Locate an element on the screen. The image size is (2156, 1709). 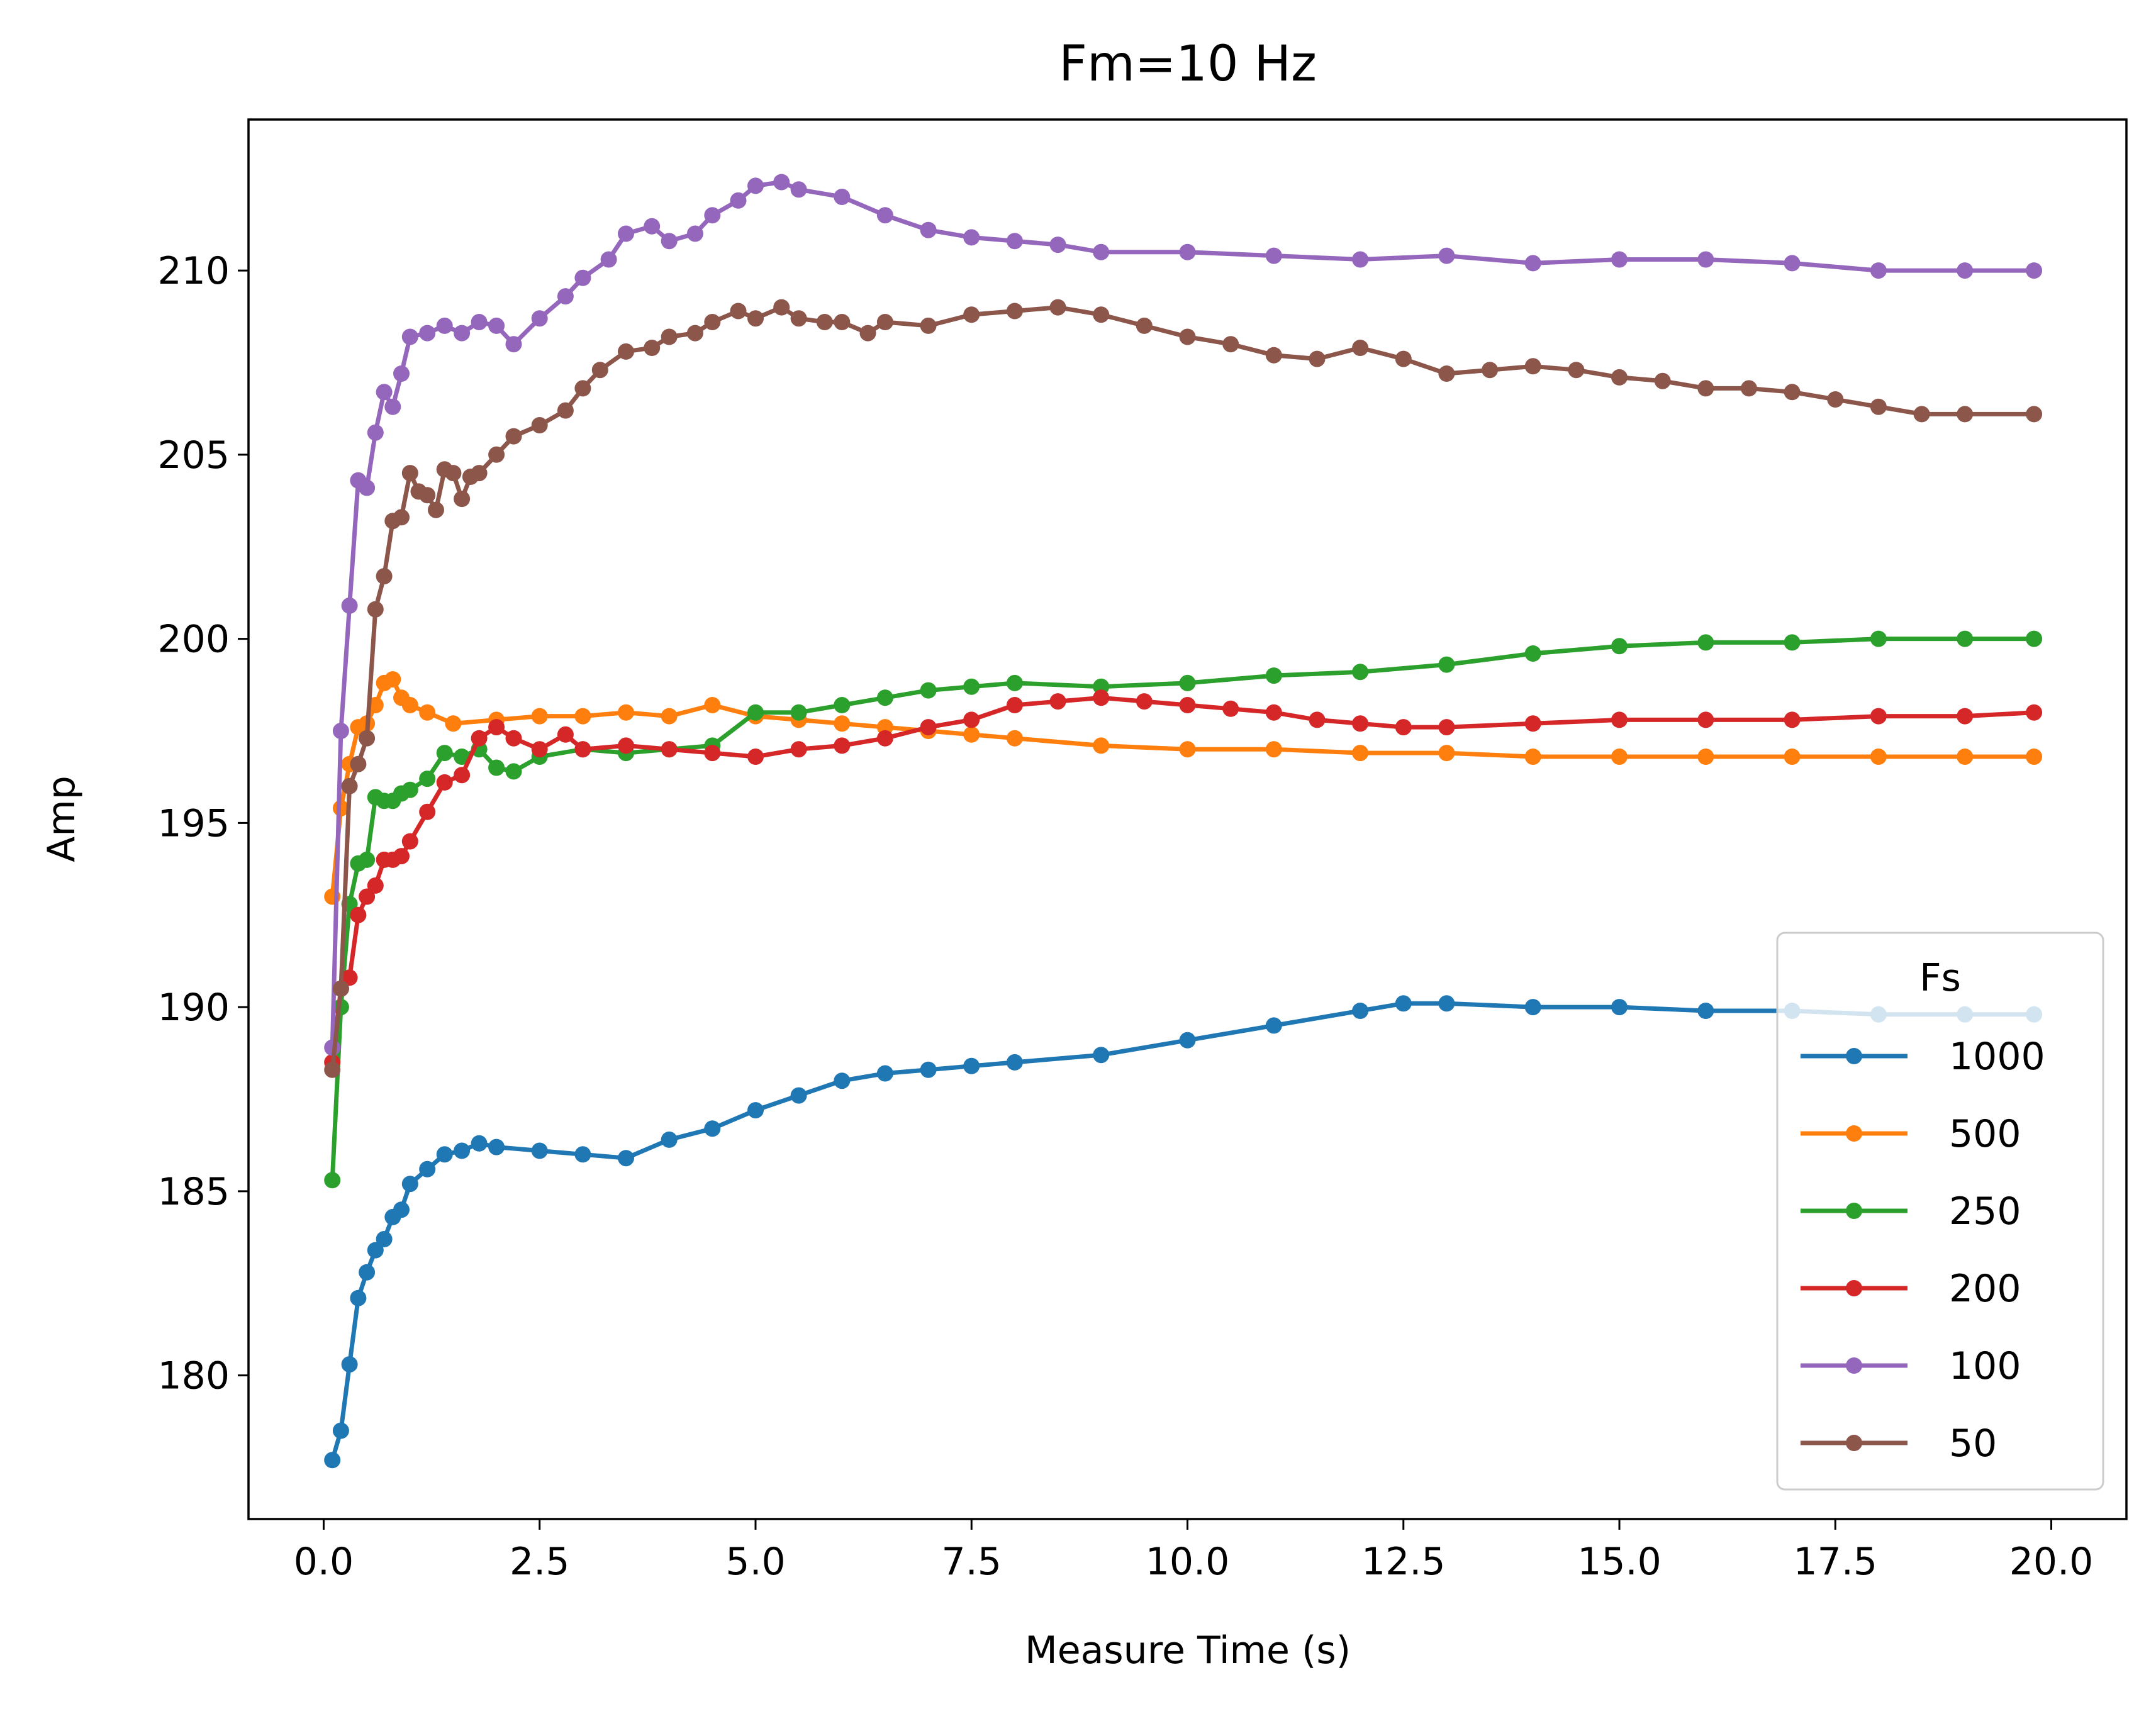
x-axis: 0.0 2.5 5.0 7.5 10.0 12.5 15.0 17.5 20.0 is located at coordinates (1194, 1551).